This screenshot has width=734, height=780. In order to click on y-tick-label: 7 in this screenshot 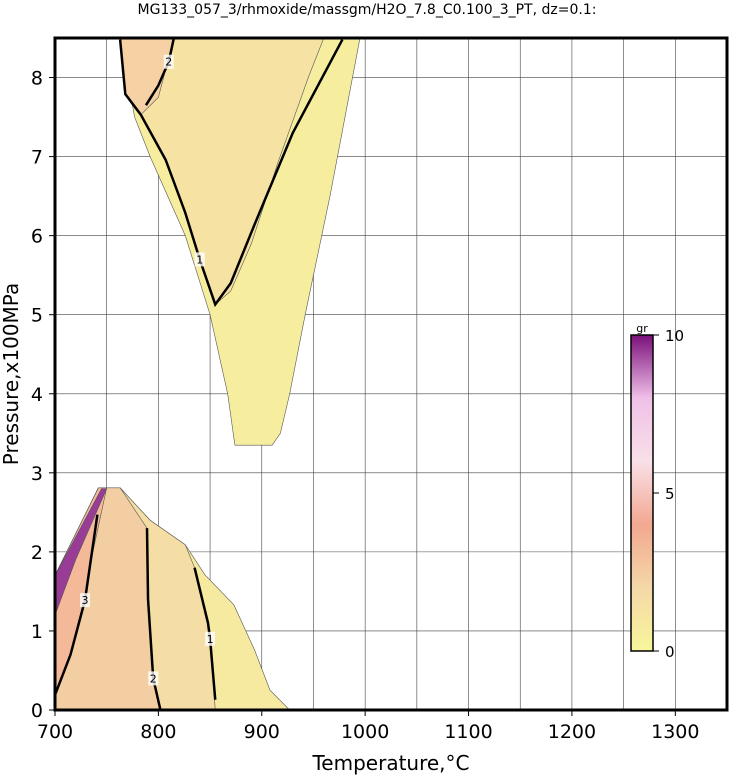, I will do `click(37, 158)`.